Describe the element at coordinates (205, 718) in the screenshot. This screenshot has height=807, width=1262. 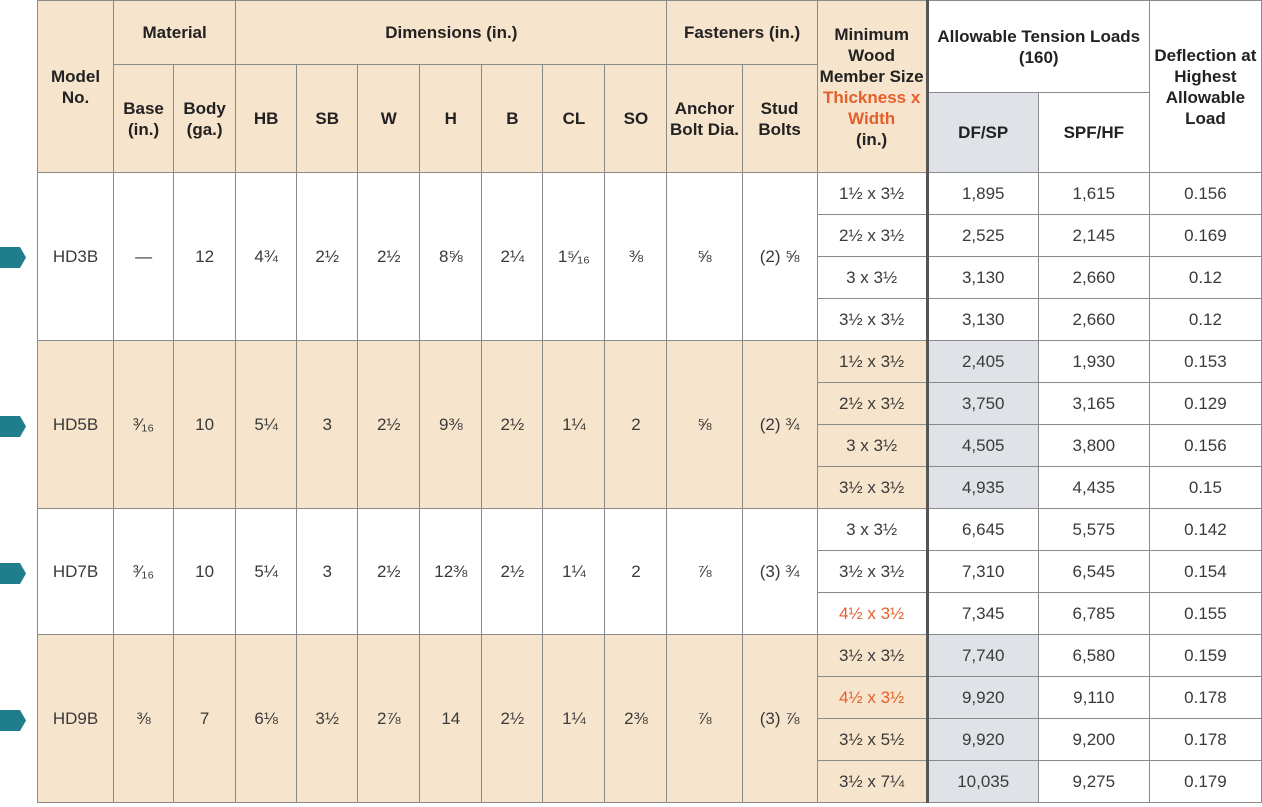
I see `body-cell: 7` at that location.